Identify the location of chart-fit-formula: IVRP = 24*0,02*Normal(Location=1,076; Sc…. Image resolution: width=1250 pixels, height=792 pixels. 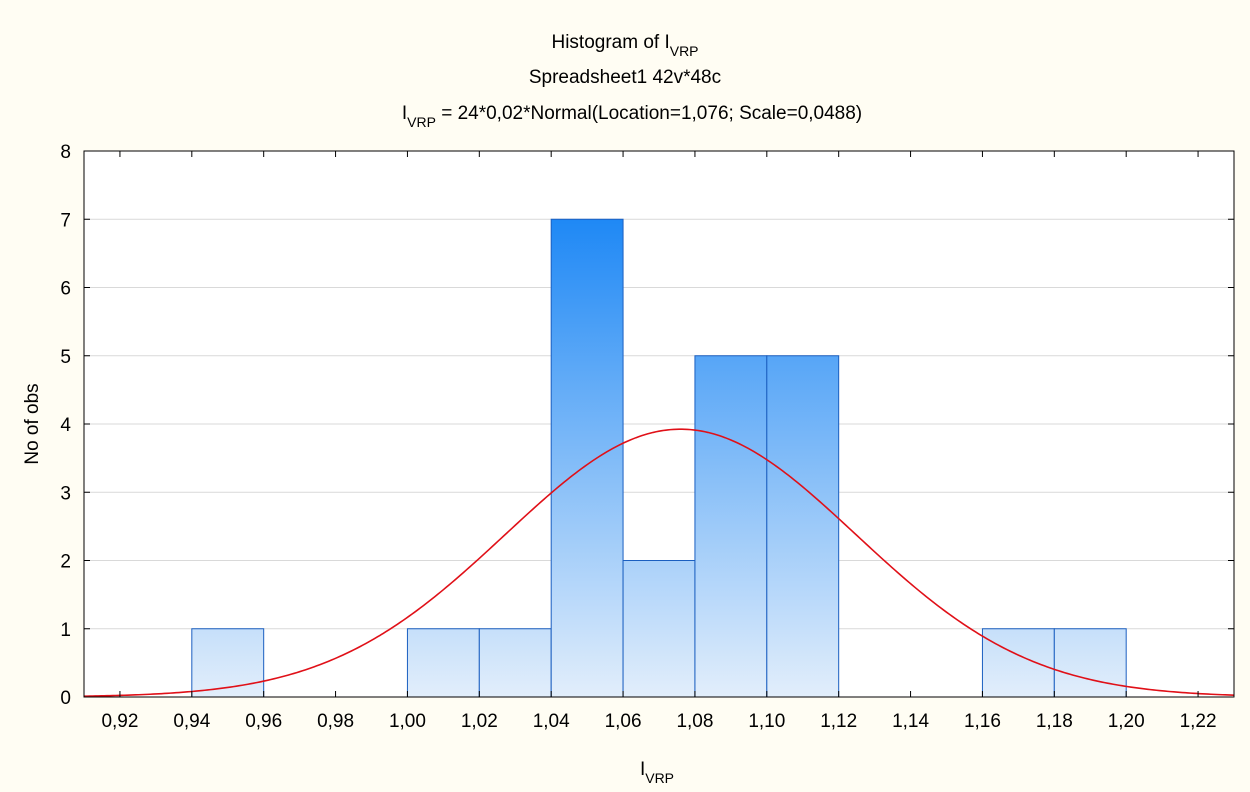
(632, 116).